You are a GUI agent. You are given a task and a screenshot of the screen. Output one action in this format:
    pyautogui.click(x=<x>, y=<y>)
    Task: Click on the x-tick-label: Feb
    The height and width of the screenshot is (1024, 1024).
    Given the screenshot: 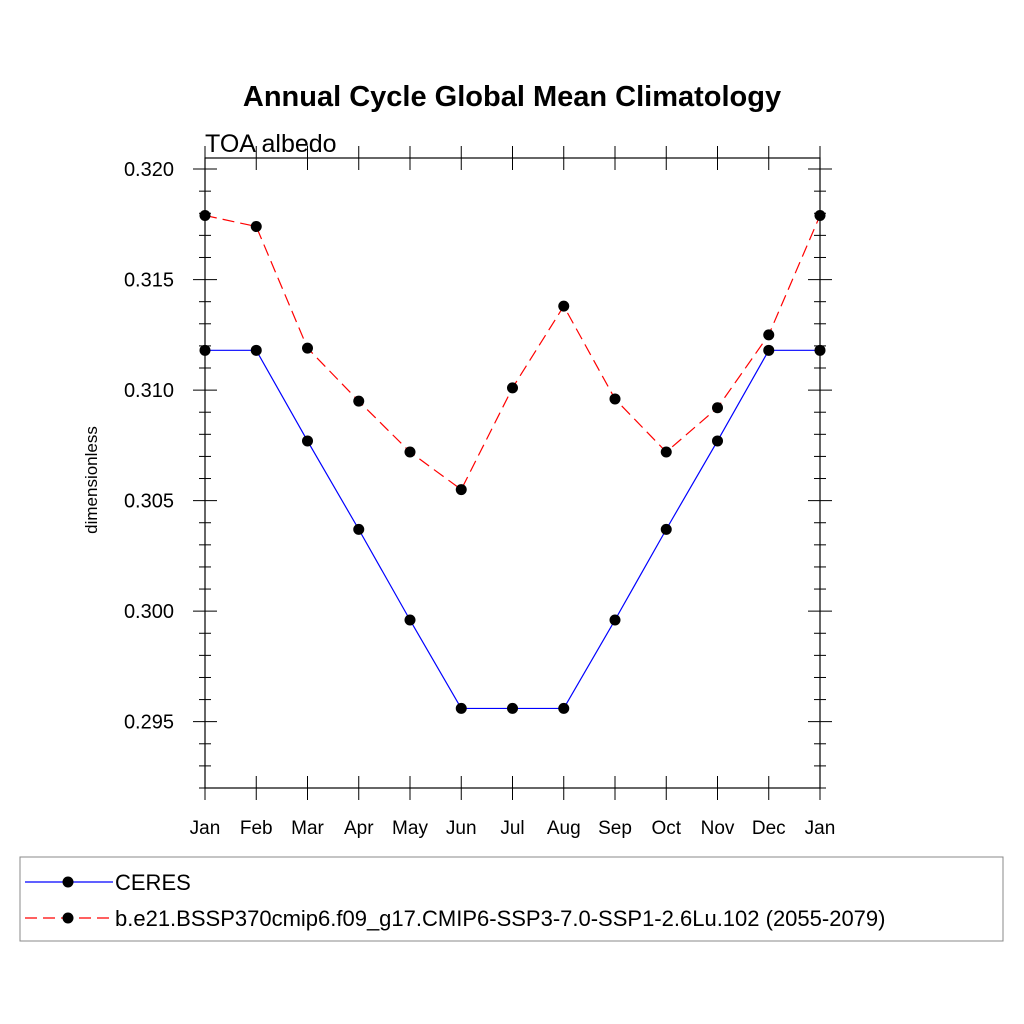 What is the action you would take?
    pyautogui.click(x=256, y=828)
    